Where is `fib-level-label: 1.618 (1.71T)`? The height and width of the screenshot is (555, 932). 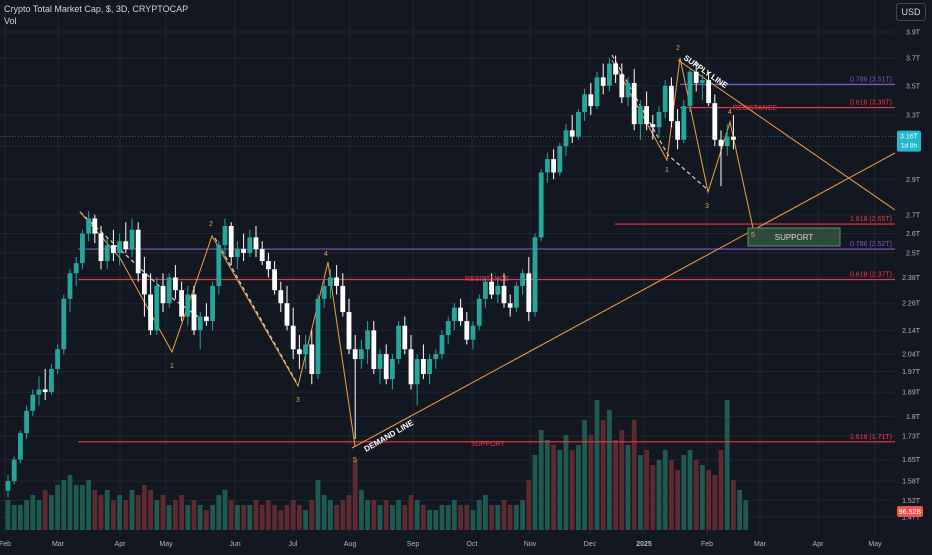
fib-level-label: 1.618 (1.71T) is located at coordinates (871, 437).